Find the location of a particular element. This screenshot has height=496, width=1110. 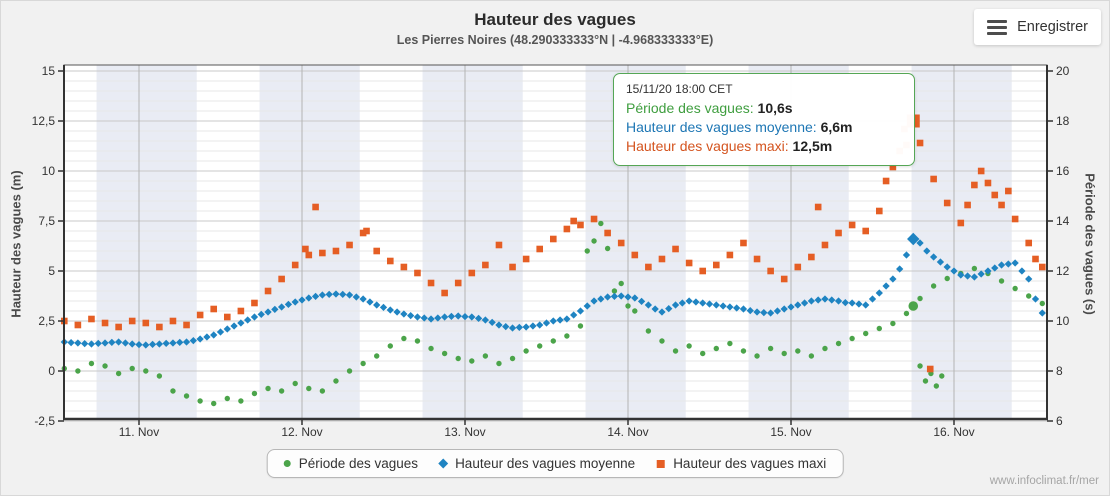

svg-text: 12 is located at coordinates (1063, 271).